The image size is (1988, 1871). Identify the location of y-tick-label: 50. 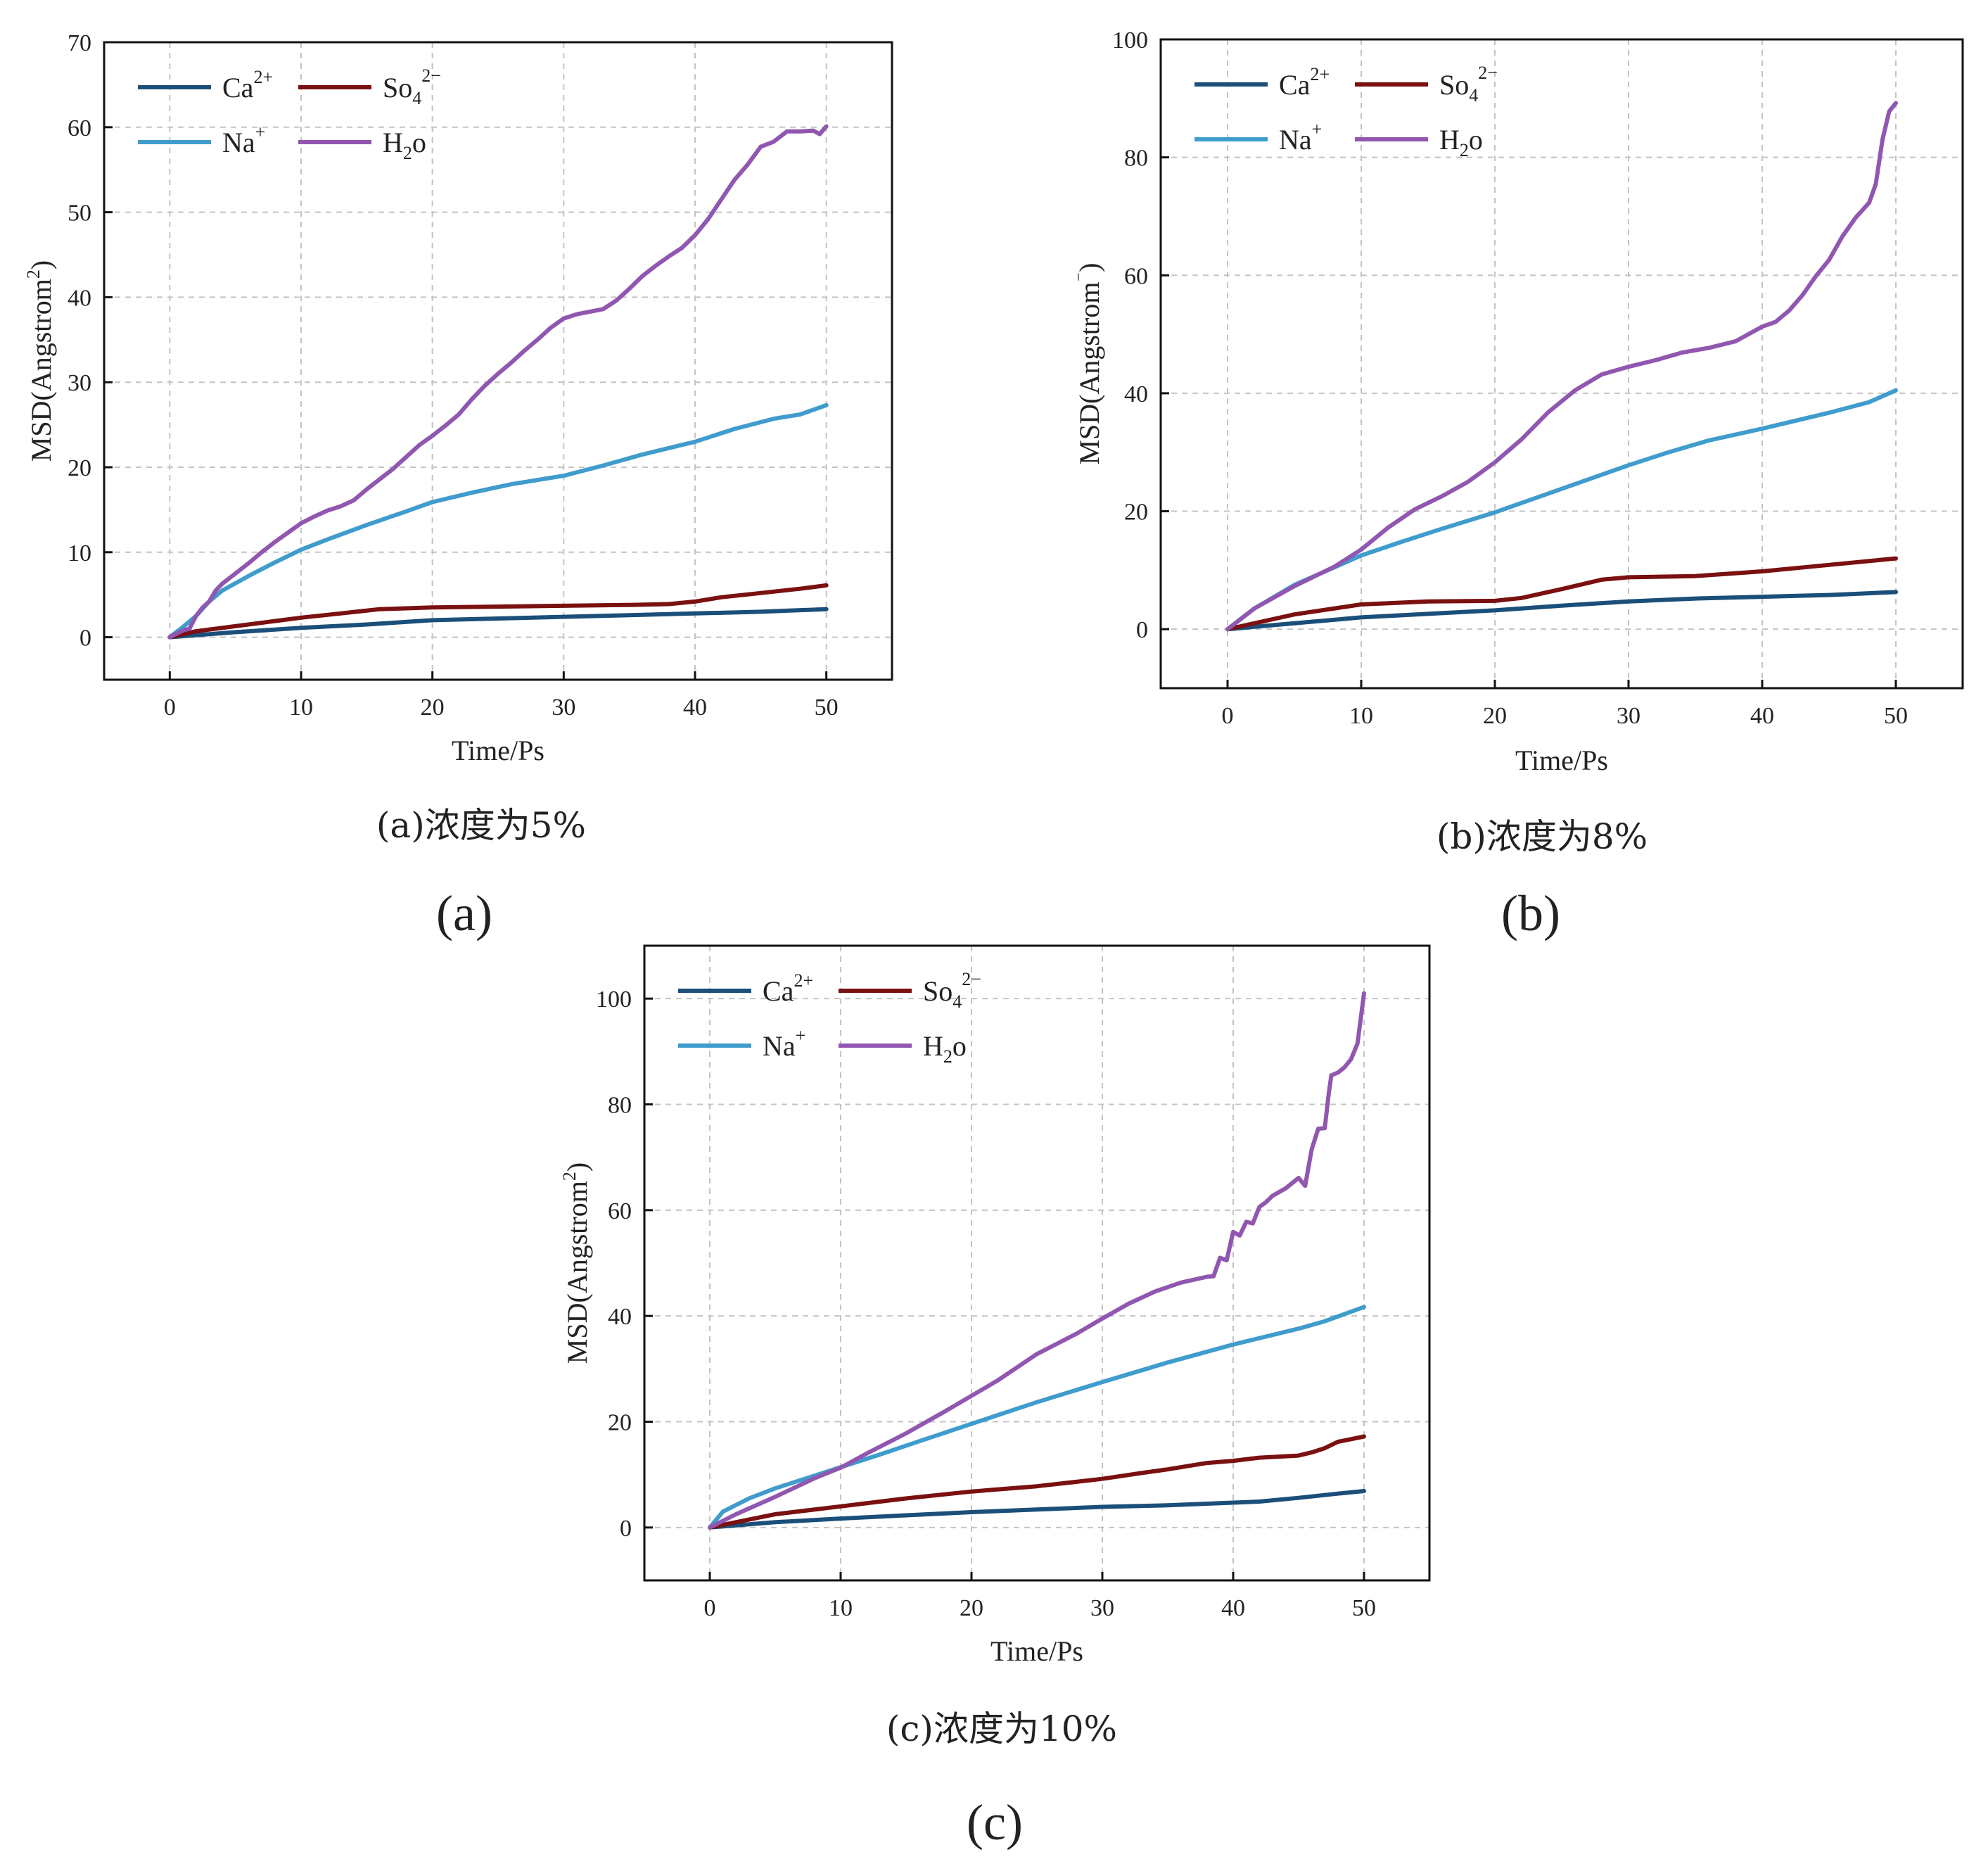
(80, 214).